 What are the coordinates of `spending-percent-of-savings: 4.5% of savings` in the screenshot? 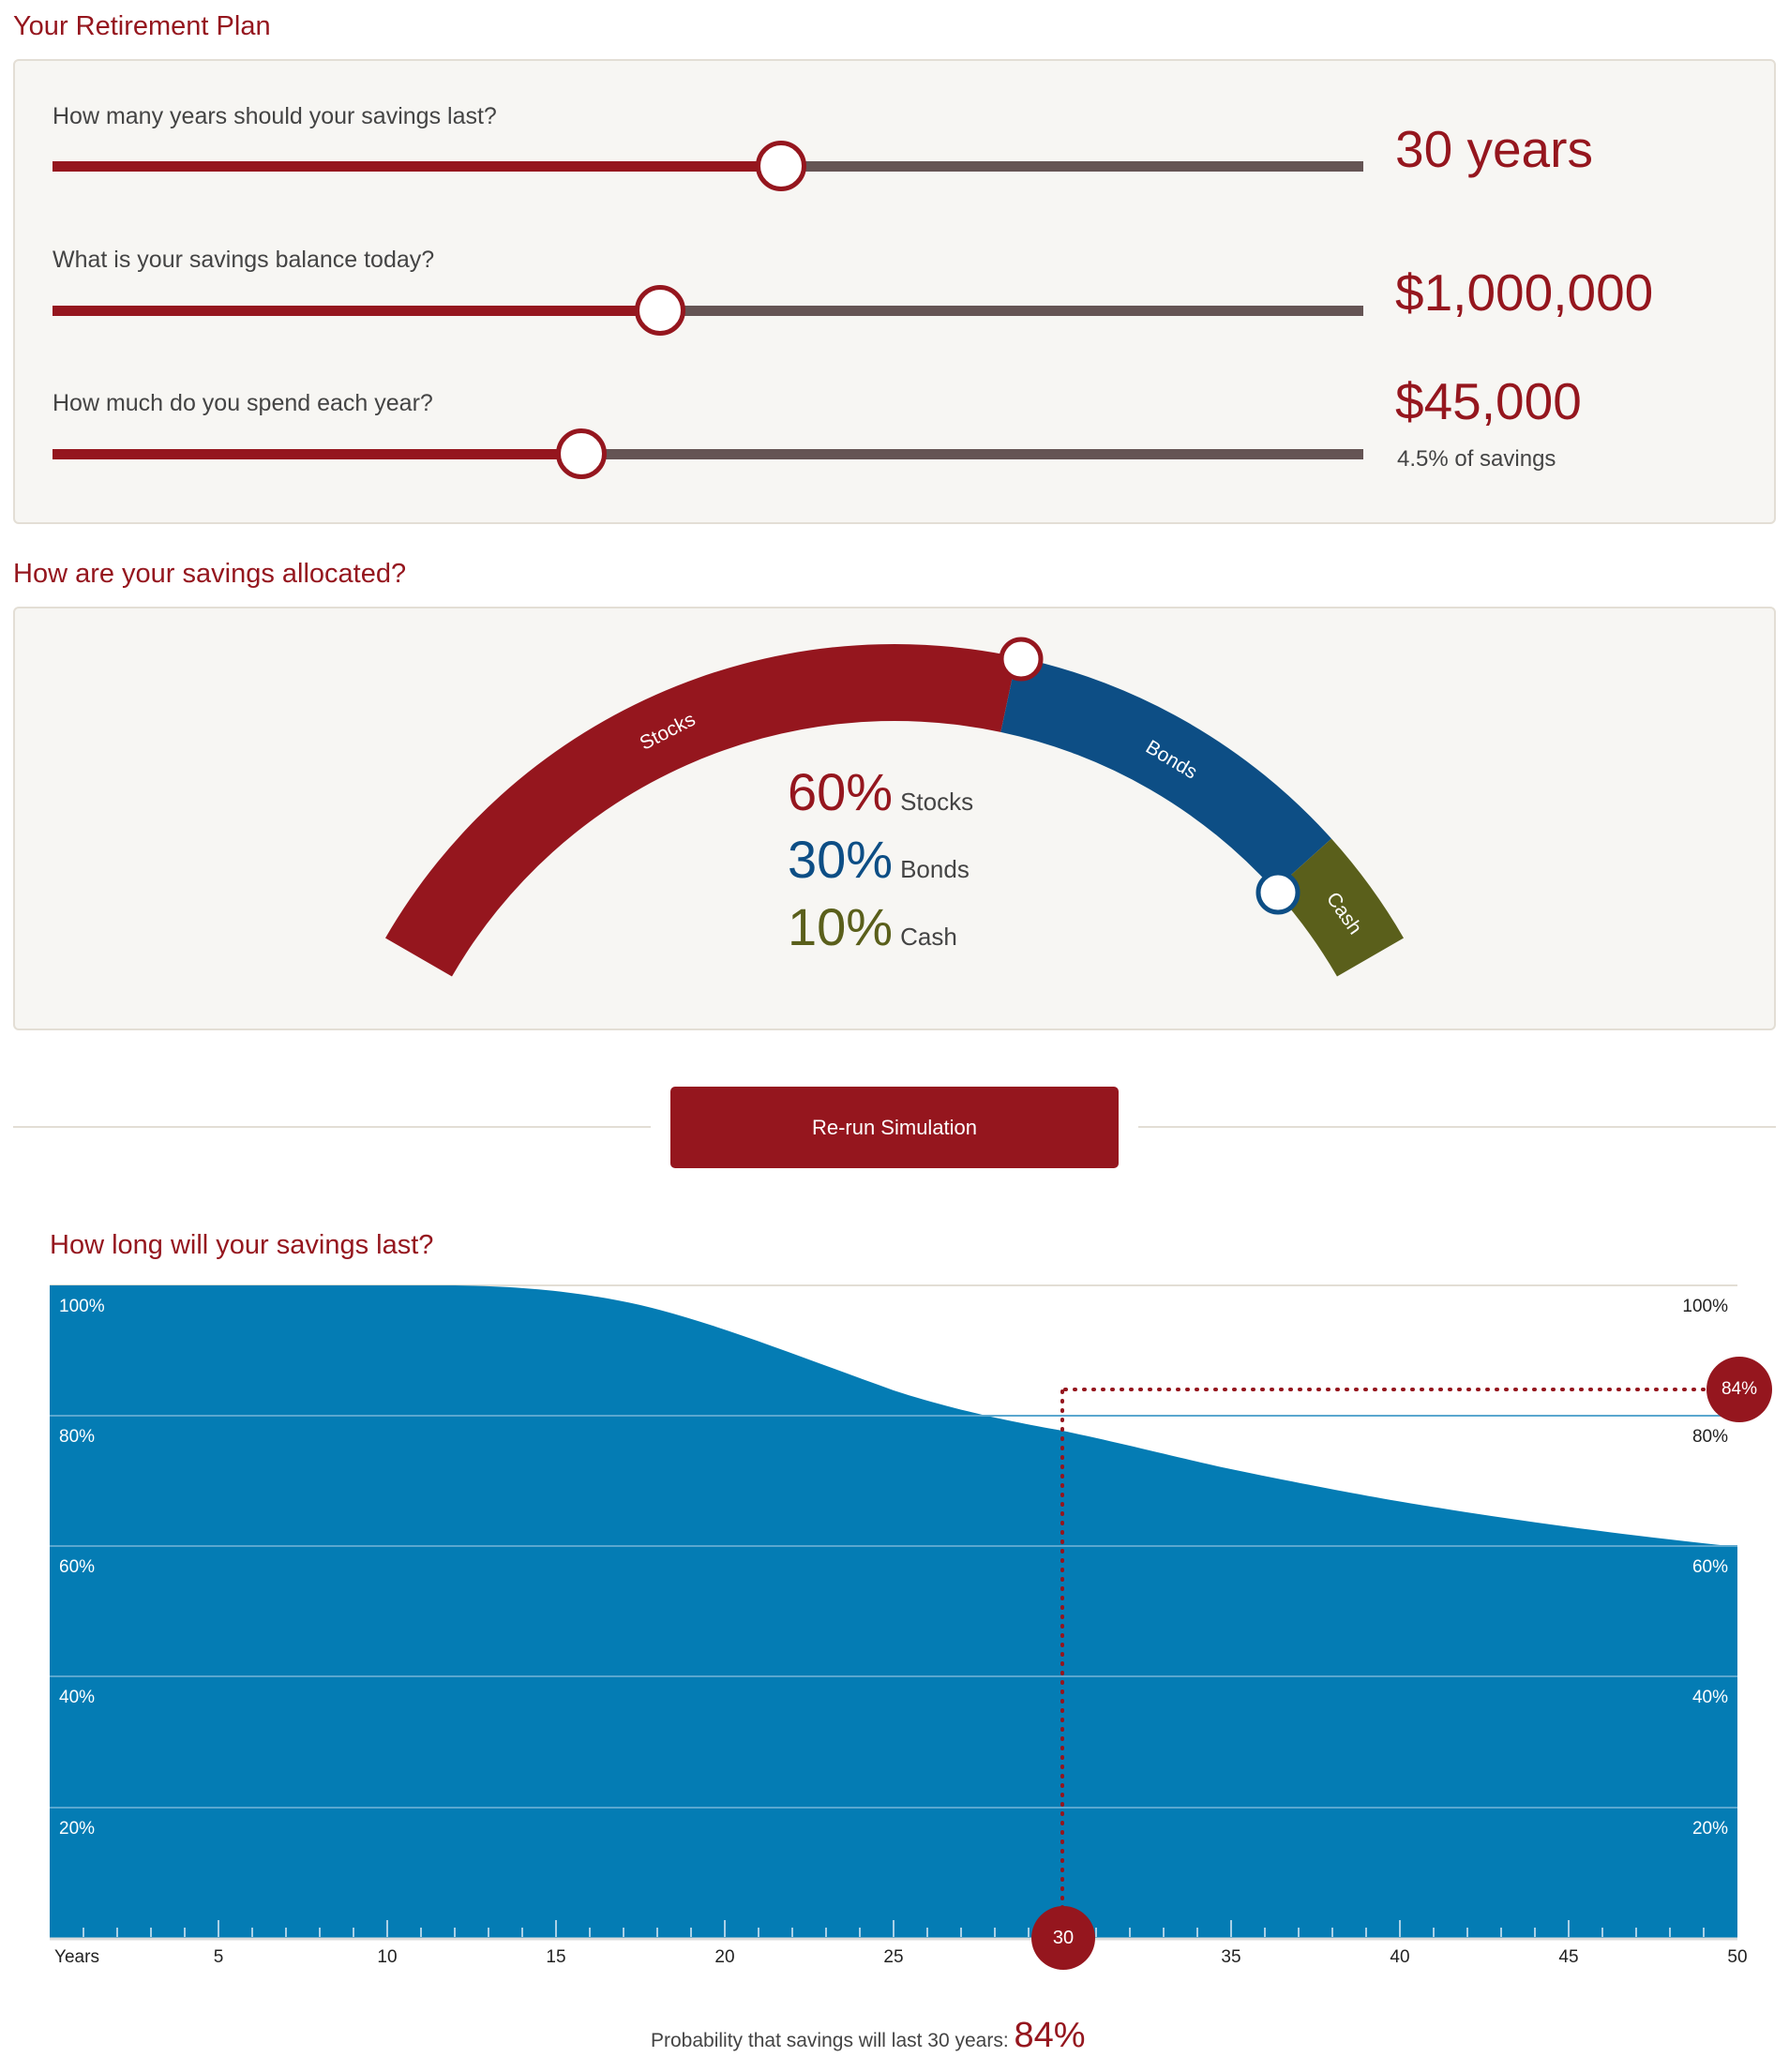 It's located at (1476, 459).